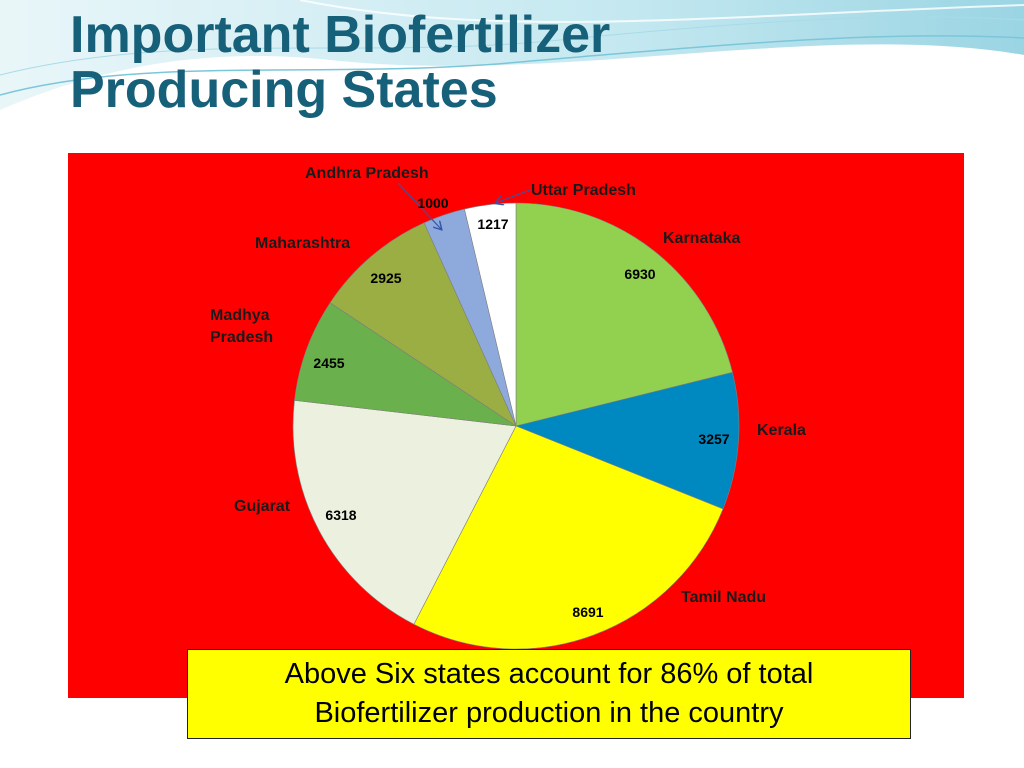 Image resolution: width=1024 pixels, height=768 pixels. What do you see at coordinates (405, 364) in the screenshot?
I see `pie-slice-madhya-pradesh` at bounding box center [405, 364].